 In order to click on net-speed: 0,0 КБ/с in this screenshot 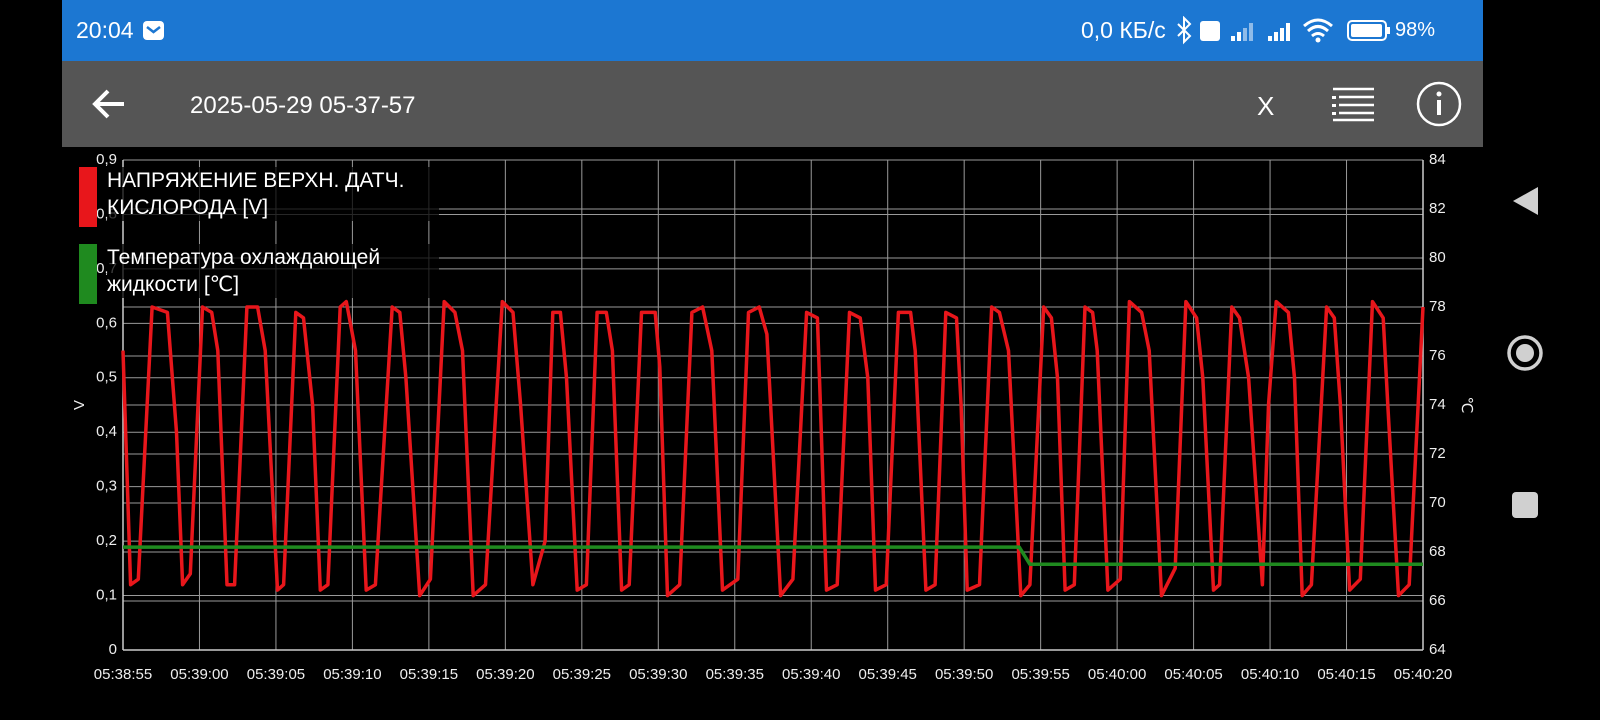, I will do `click(1123, 30)`.